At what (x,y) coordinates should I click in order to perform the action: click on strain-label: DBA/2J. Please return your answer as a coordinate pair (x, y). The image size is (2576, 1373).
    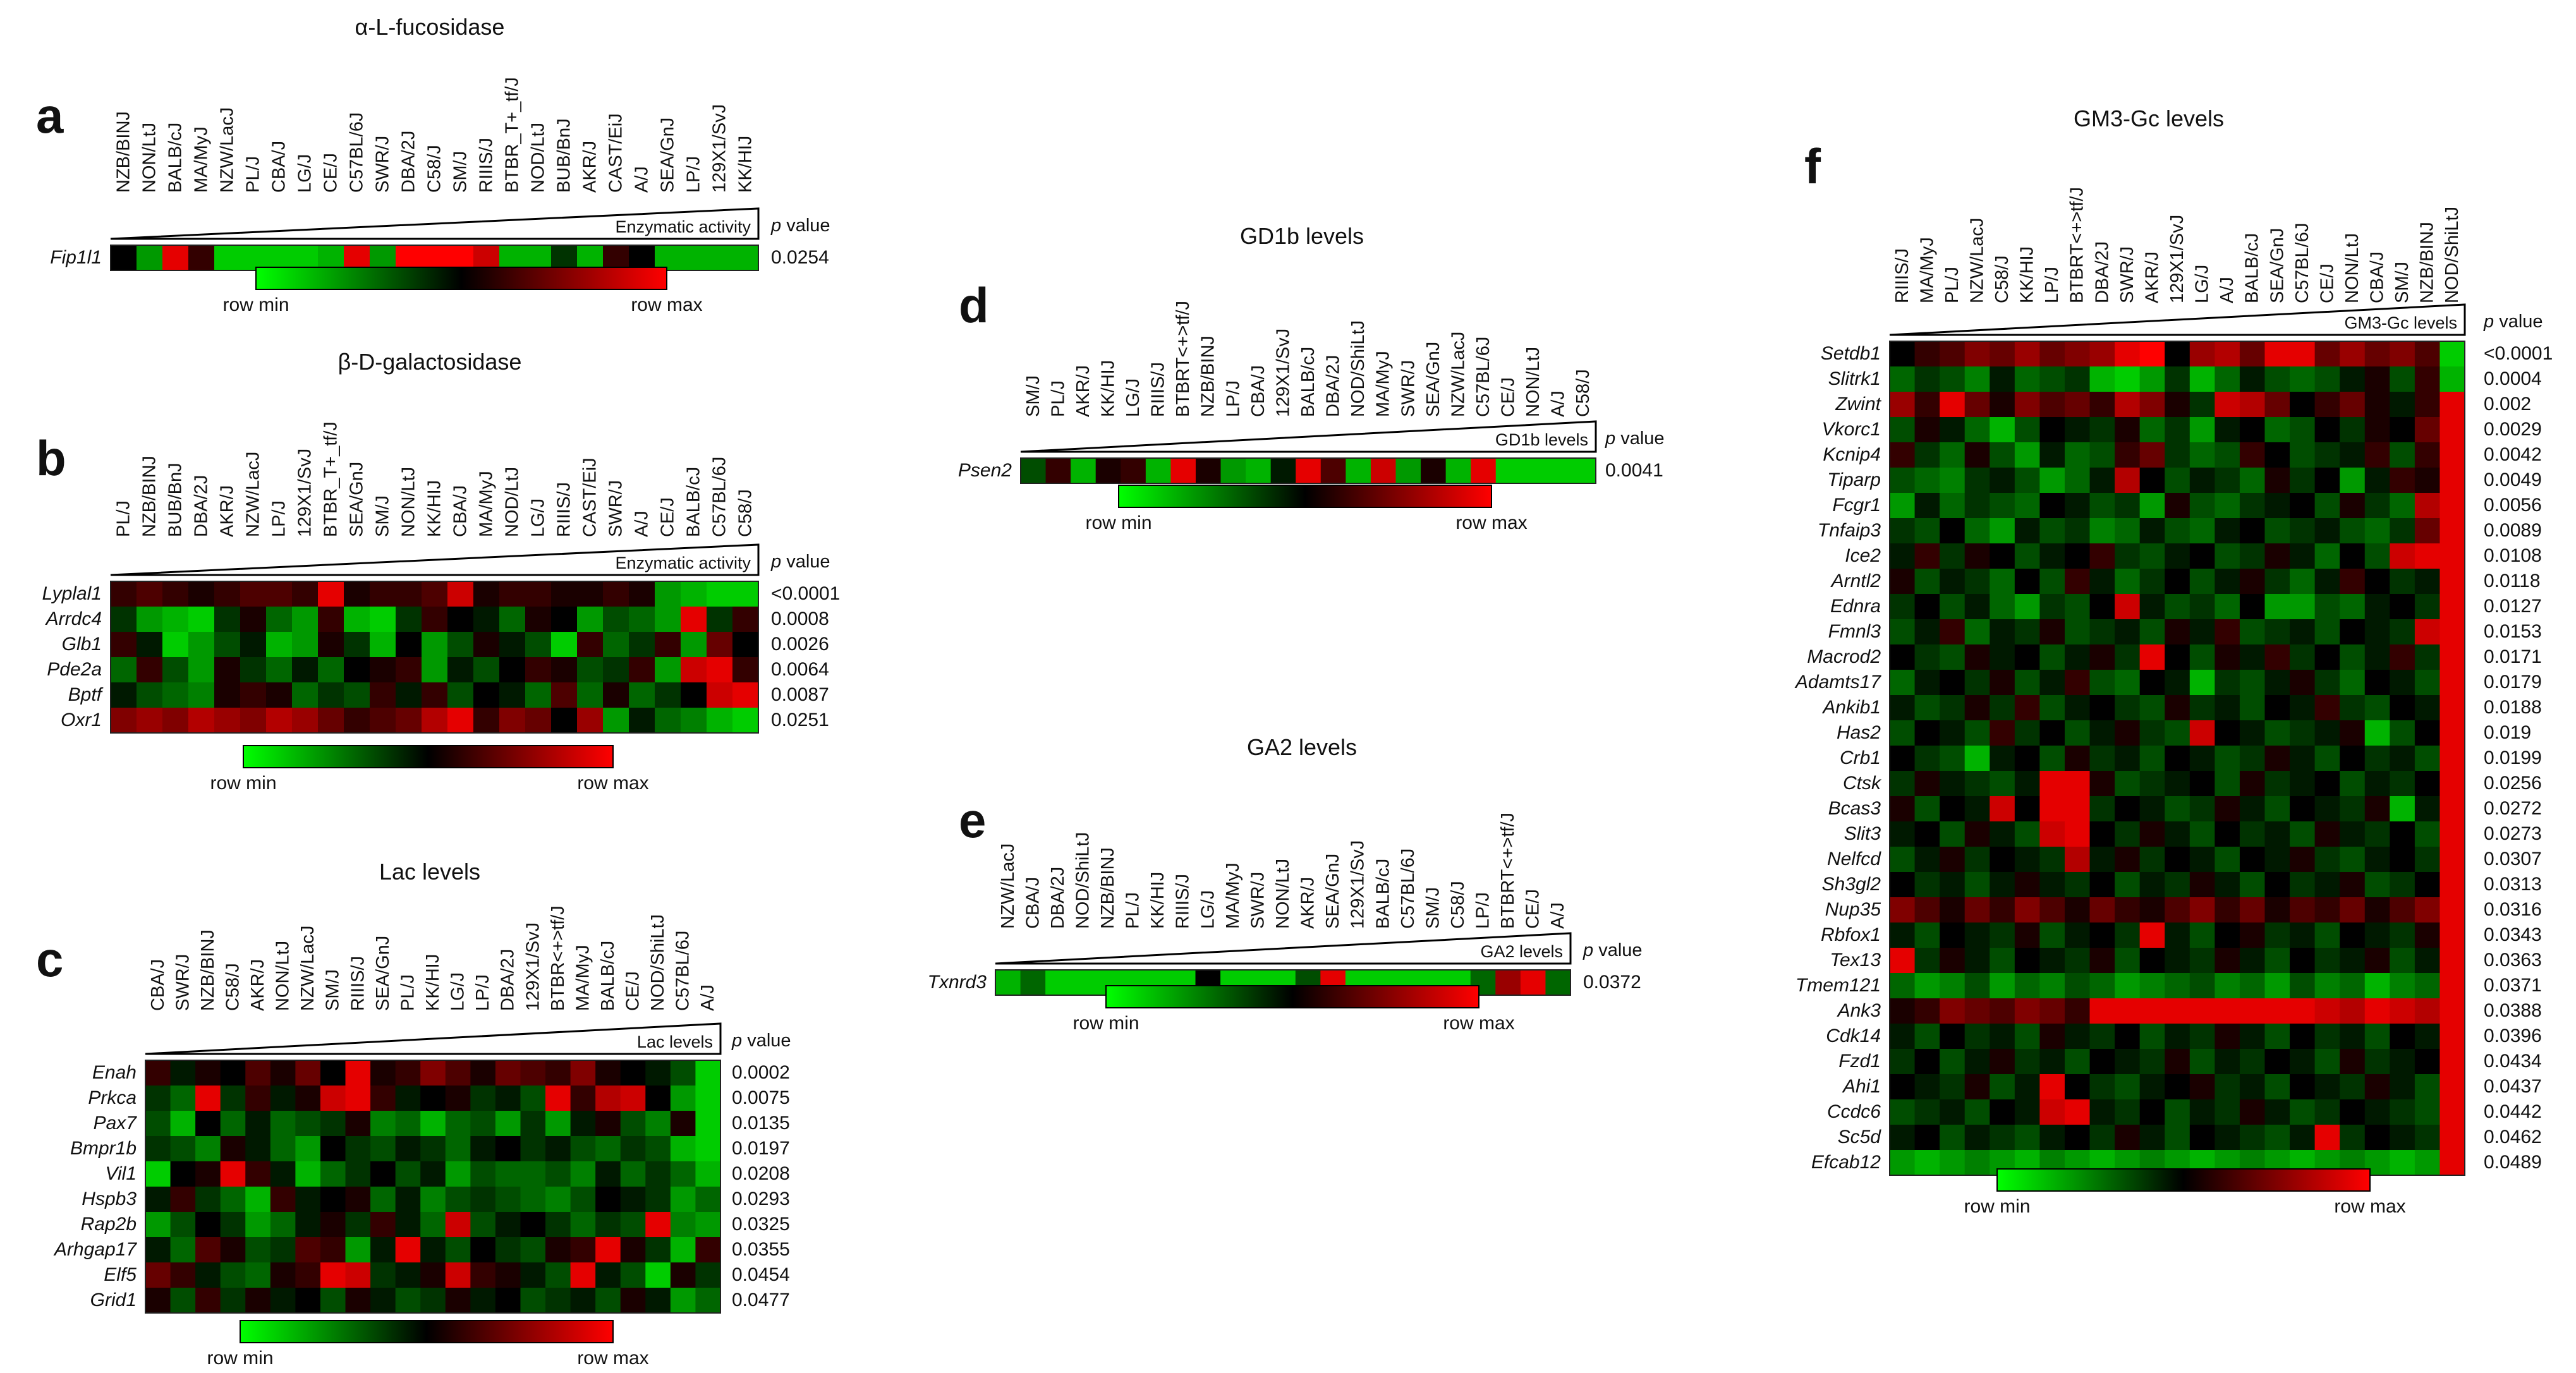
    Looking at the image, I should click on (201, 506).